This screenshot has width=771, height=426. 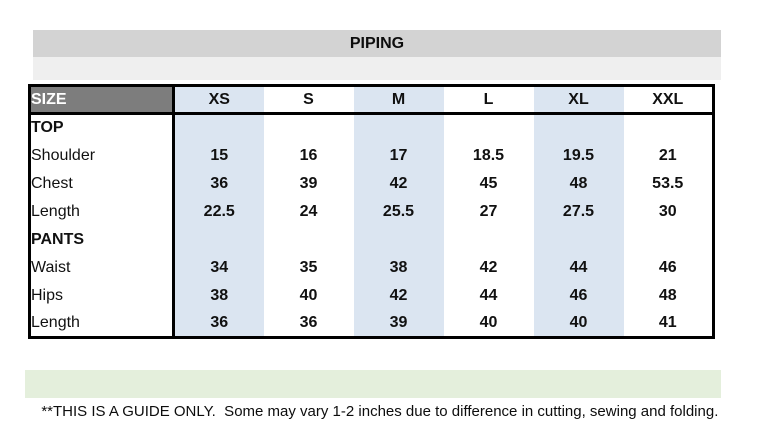 I want to click on table-row-pants-length: Length 36 36 39 40 40 41, so click(x=371, y=323).